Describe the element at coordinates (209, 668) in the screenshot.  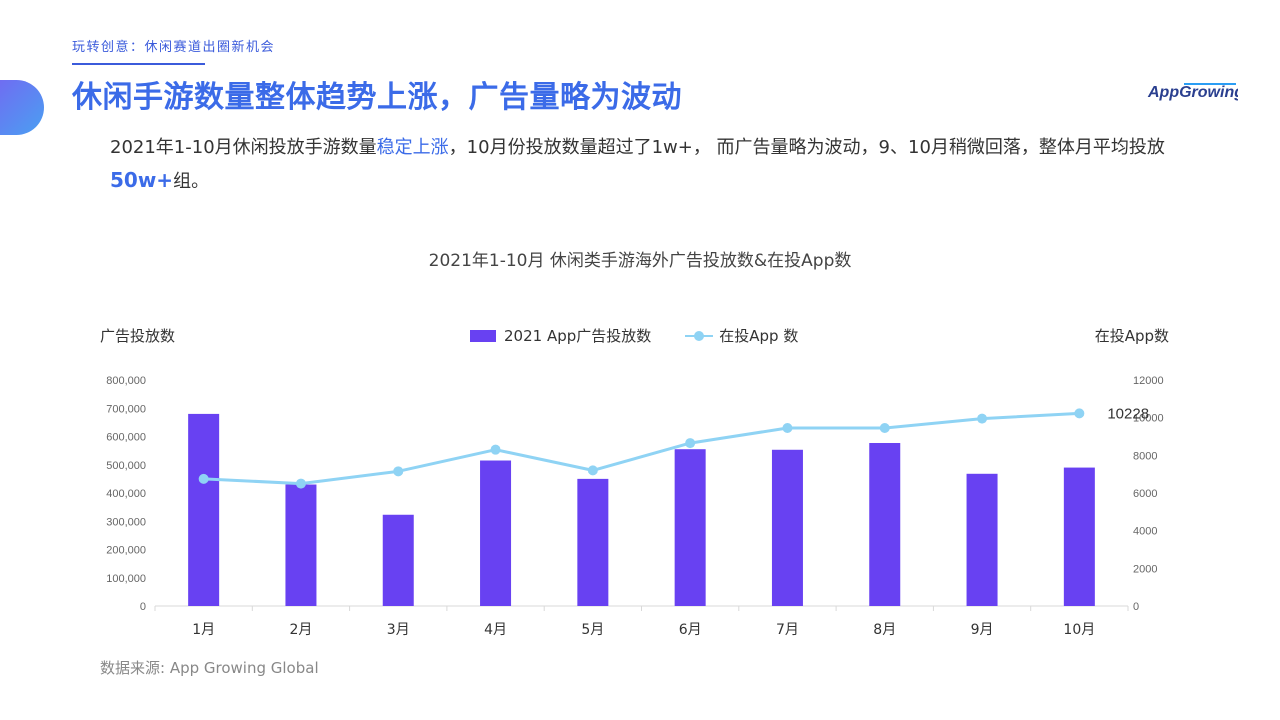
I see `data-source: 数据来源: App Growing Global` at that location.